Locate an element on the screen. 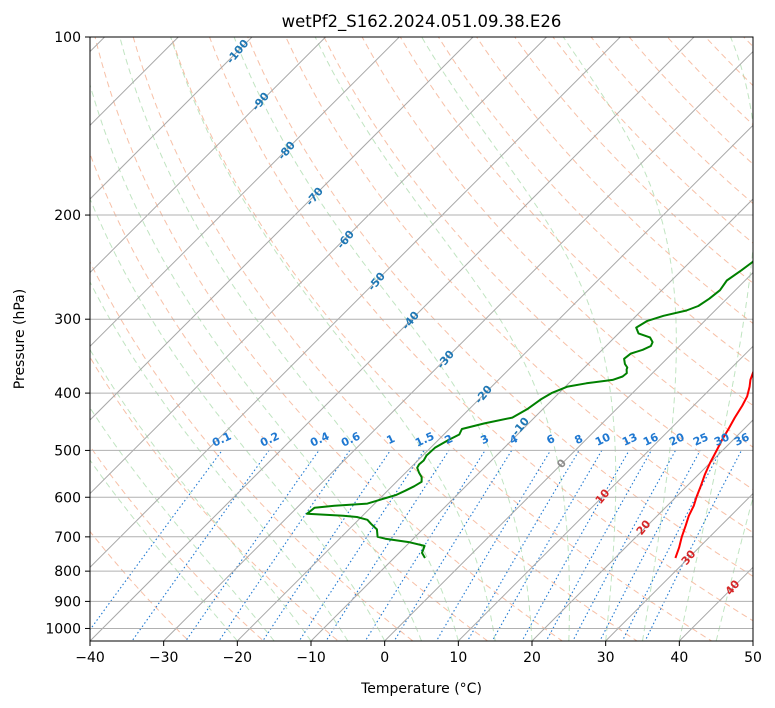 This screenshot has height=708, width=775. y-tick-label: 900 is located at coordinates (67, 602).